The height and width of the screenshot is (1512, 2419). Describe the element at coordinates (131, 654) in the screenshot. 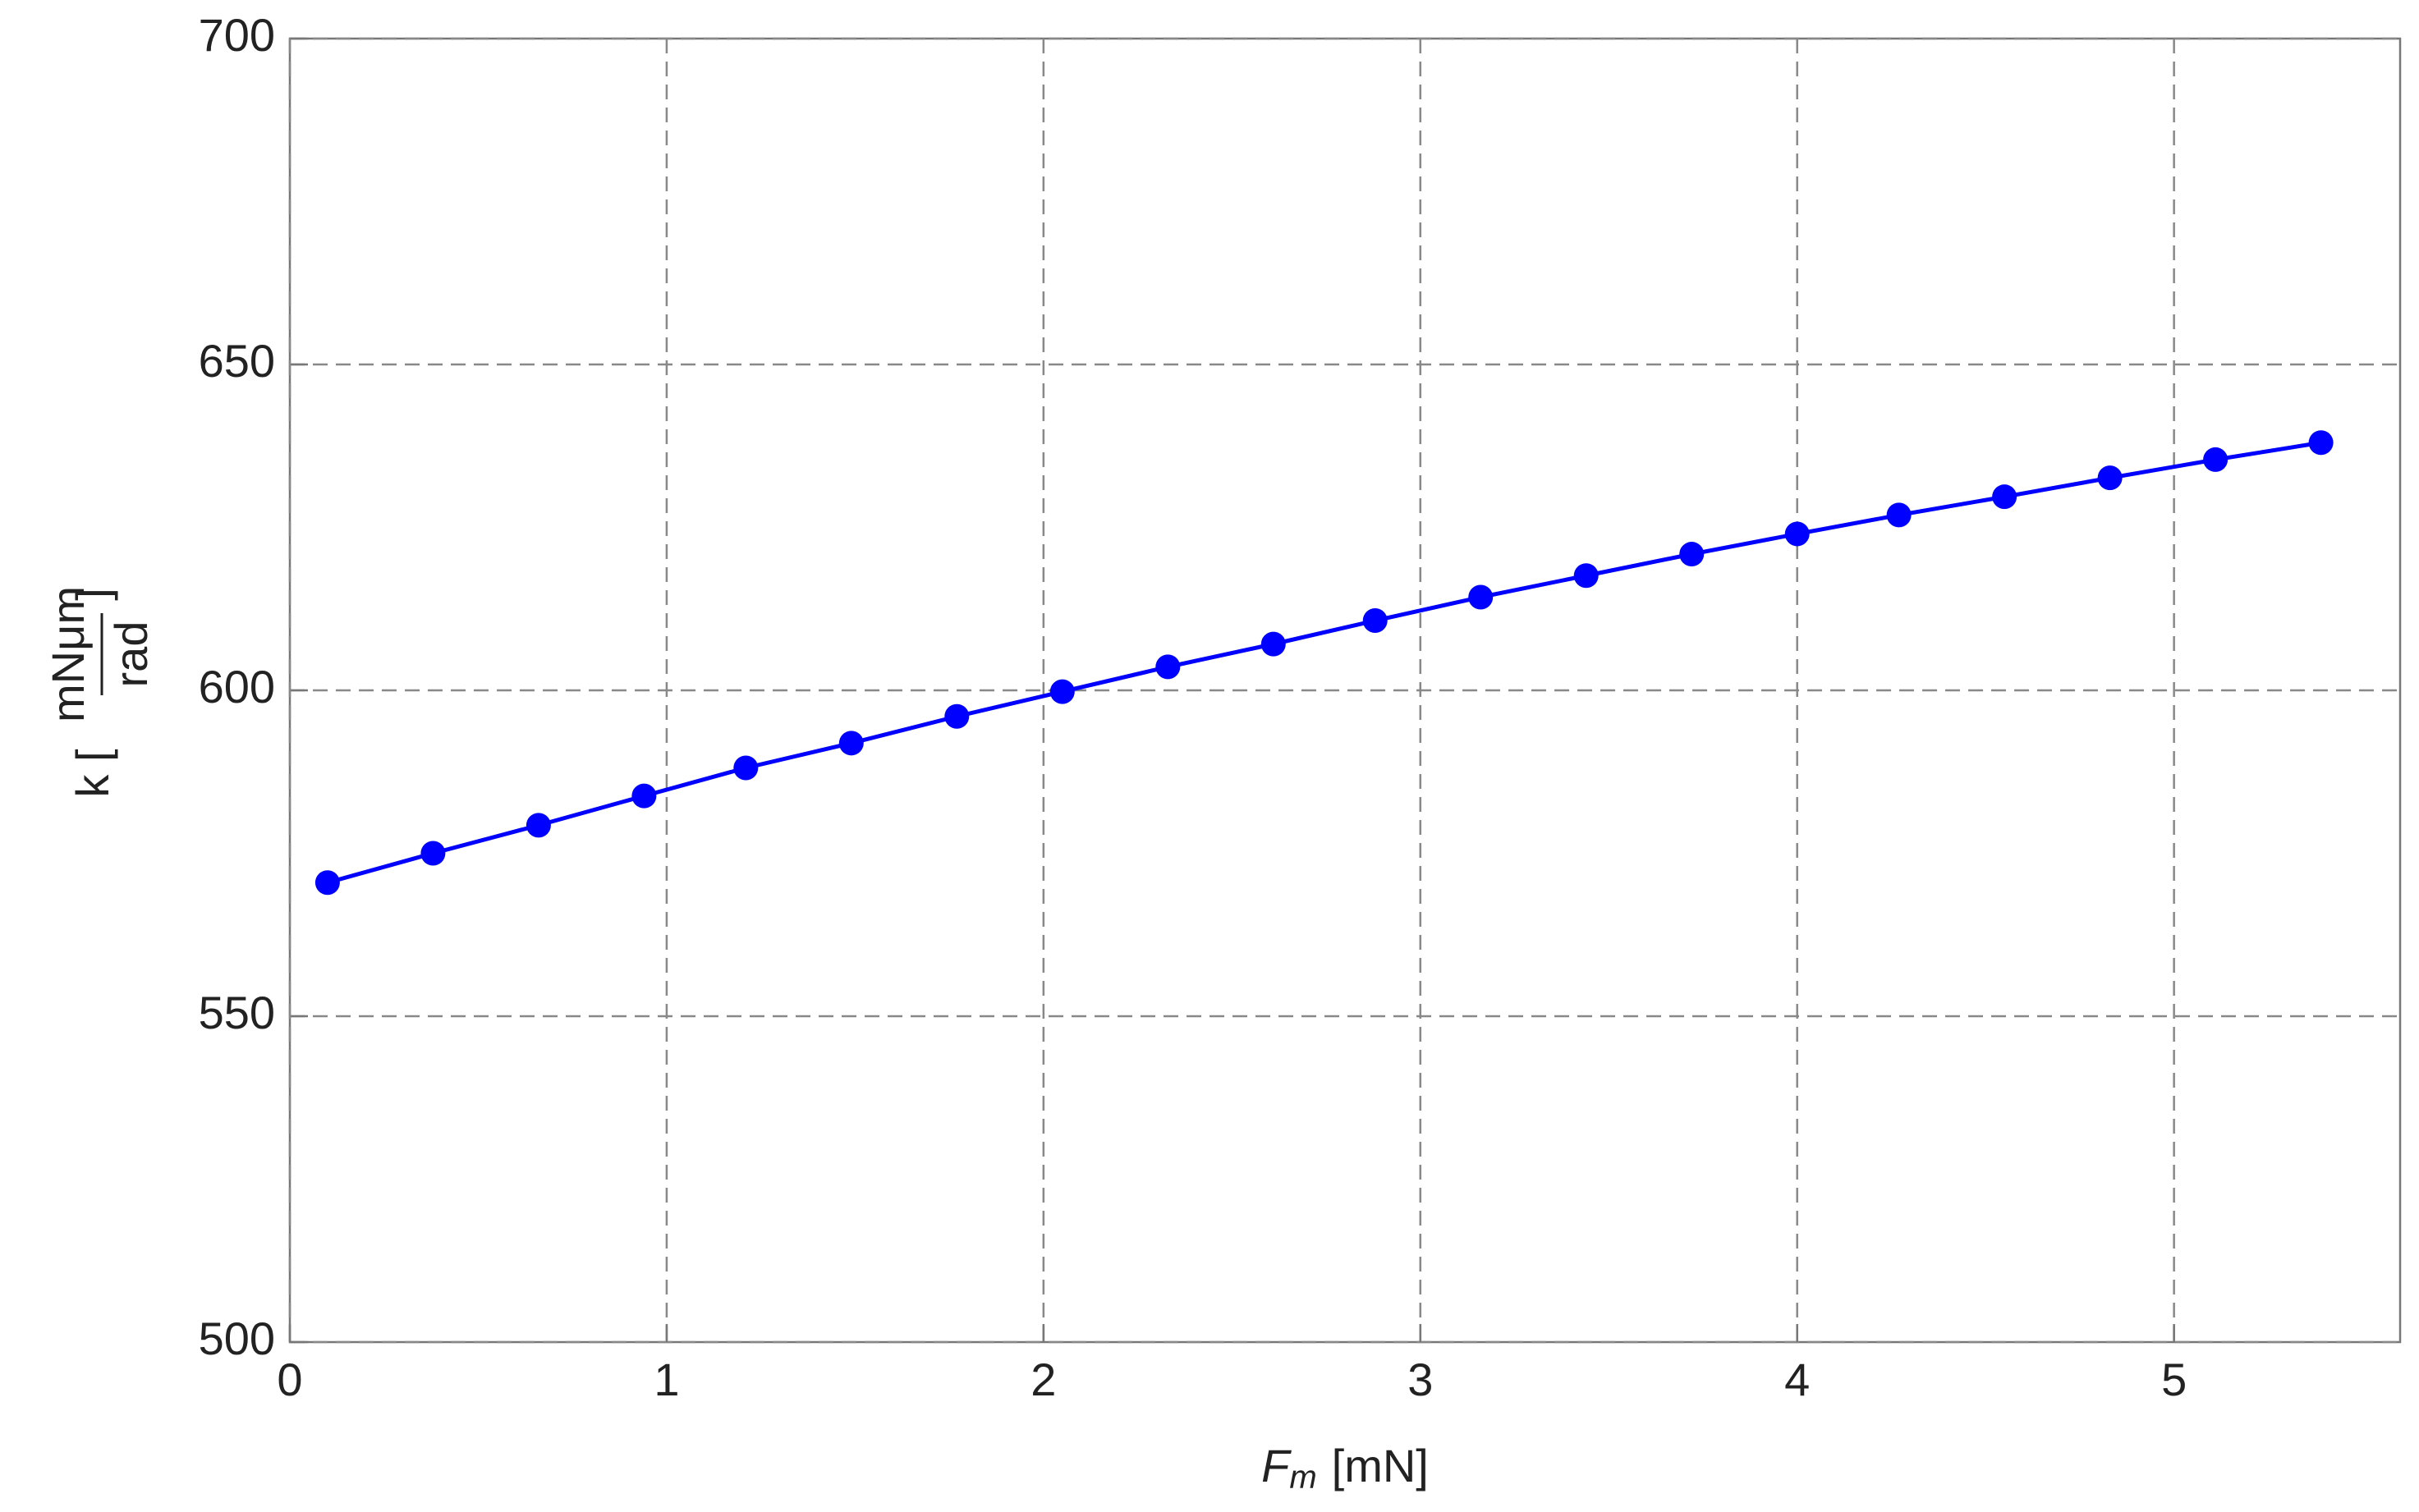

I see `y-label-denominator: rad` at that location.